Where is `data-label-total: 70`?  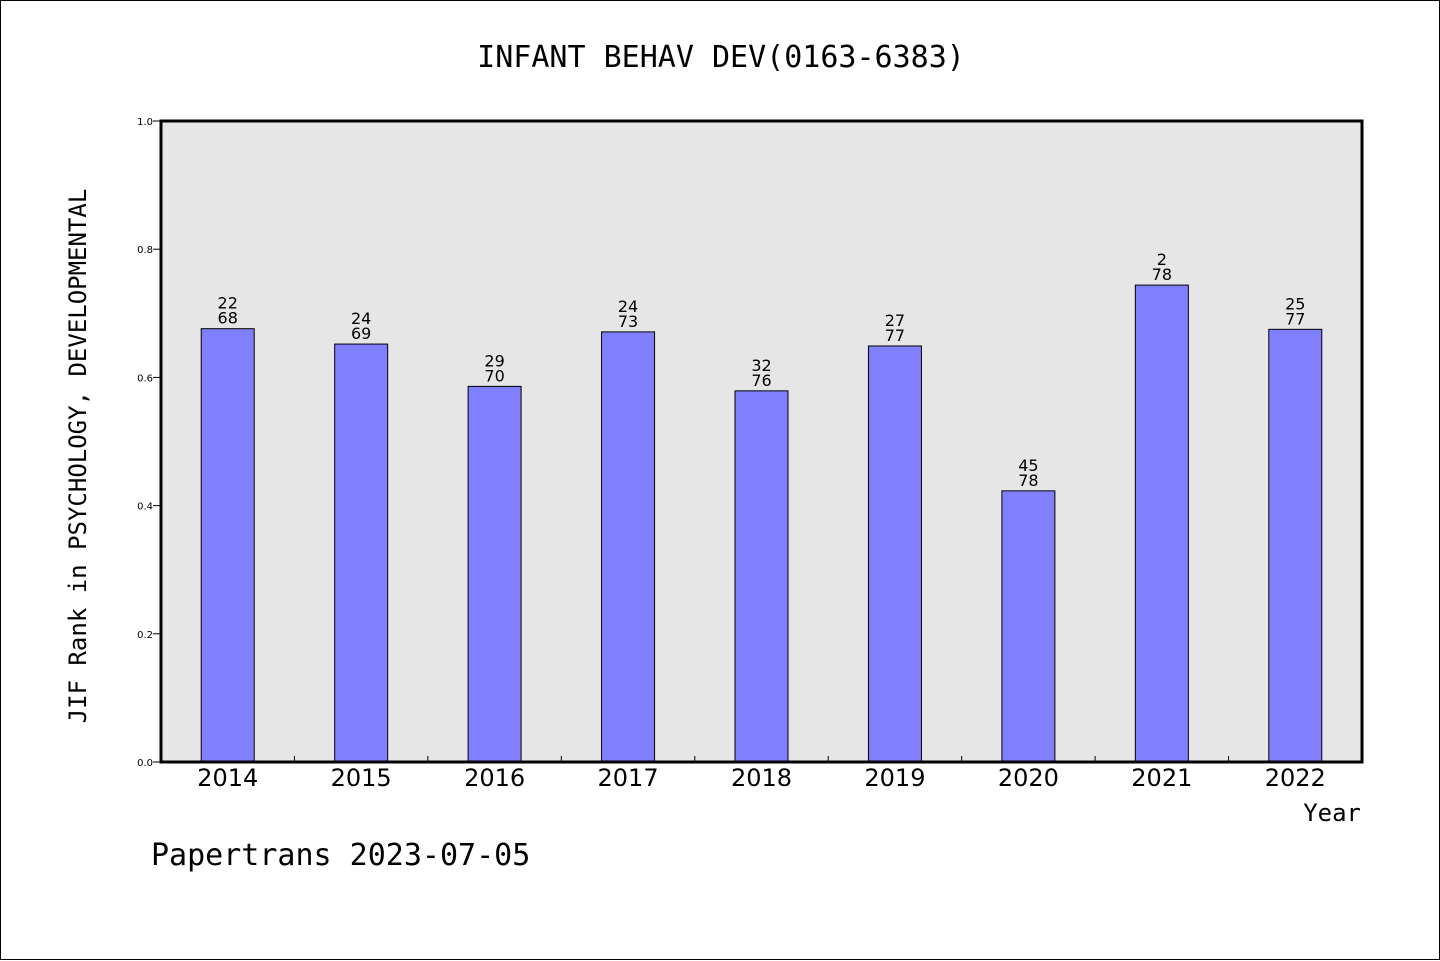
data-label-total: 70 is located at coordinates (494, 375).